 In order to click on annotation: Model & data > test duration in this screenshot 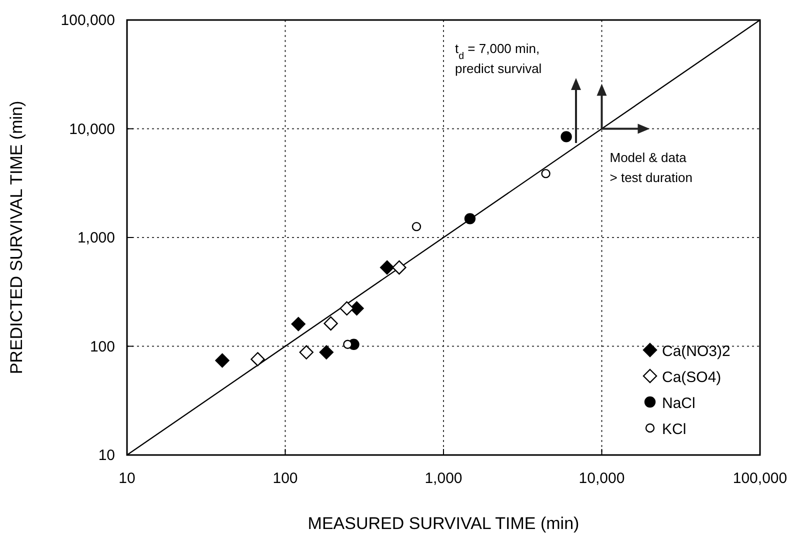, I will do `click(651, 167)`.